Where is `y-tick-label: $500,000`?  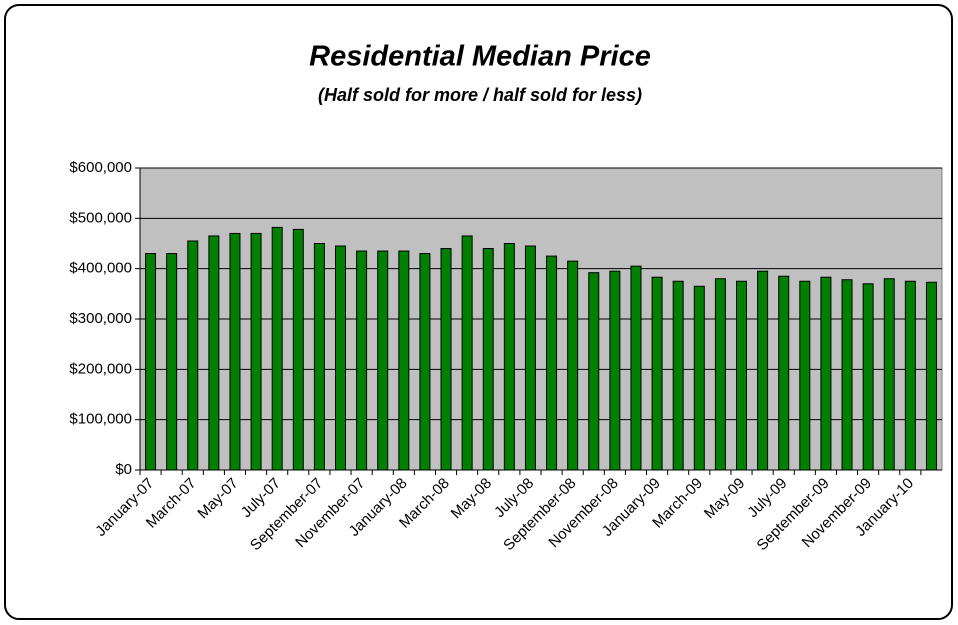 y-tick-label: $500,000 is located at coordinates (100, 217).